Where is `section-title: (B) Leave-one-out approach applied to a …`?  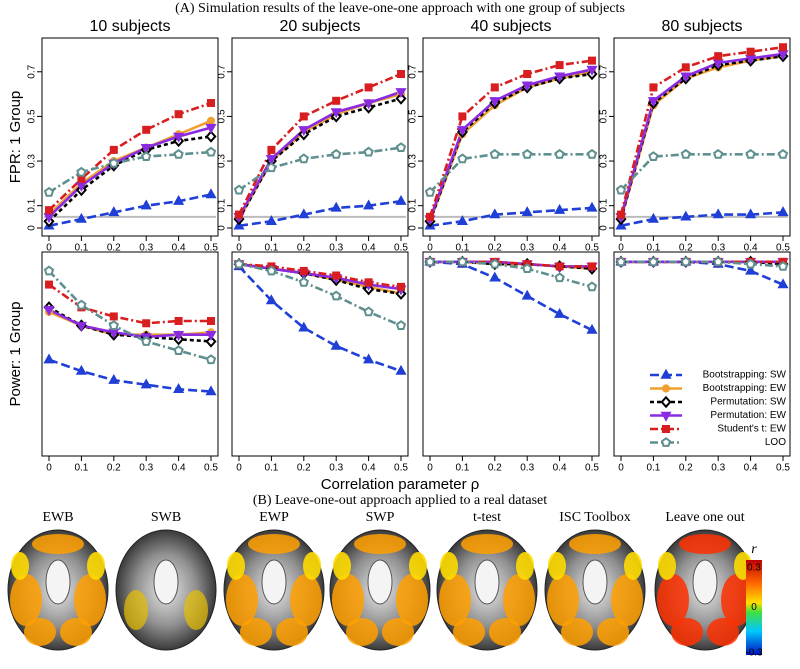
section-title: (B) Leave-one-out approach applied to a … is located at coordinates (400, 500).